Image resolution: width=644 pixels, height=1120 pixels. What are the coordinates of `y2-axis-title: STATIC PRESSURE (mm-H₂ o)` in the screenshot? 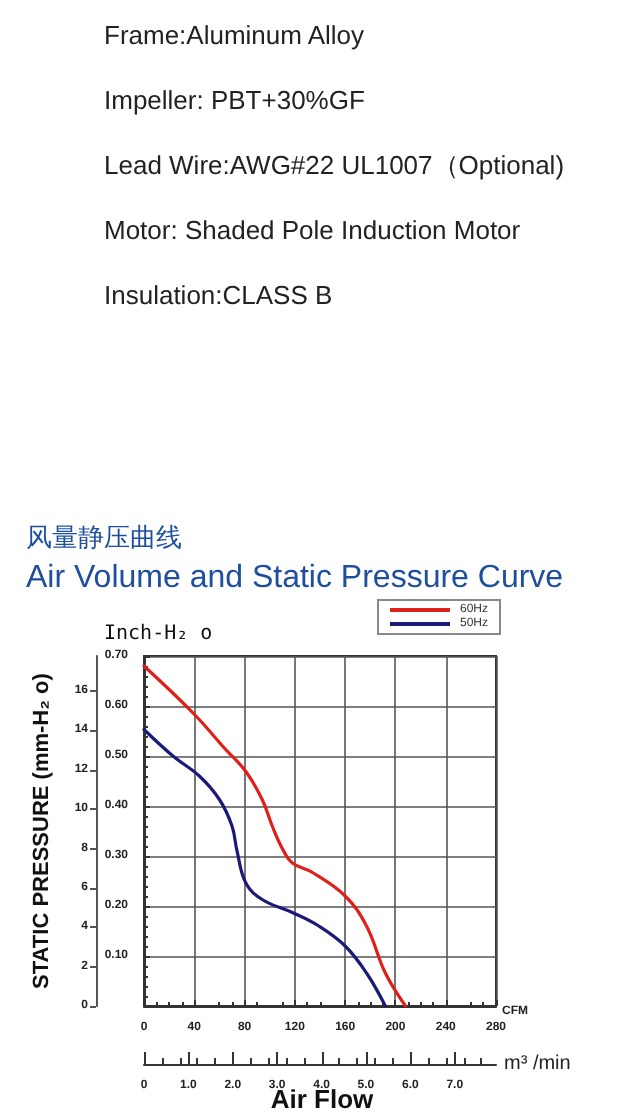 It's located at (41, 830).